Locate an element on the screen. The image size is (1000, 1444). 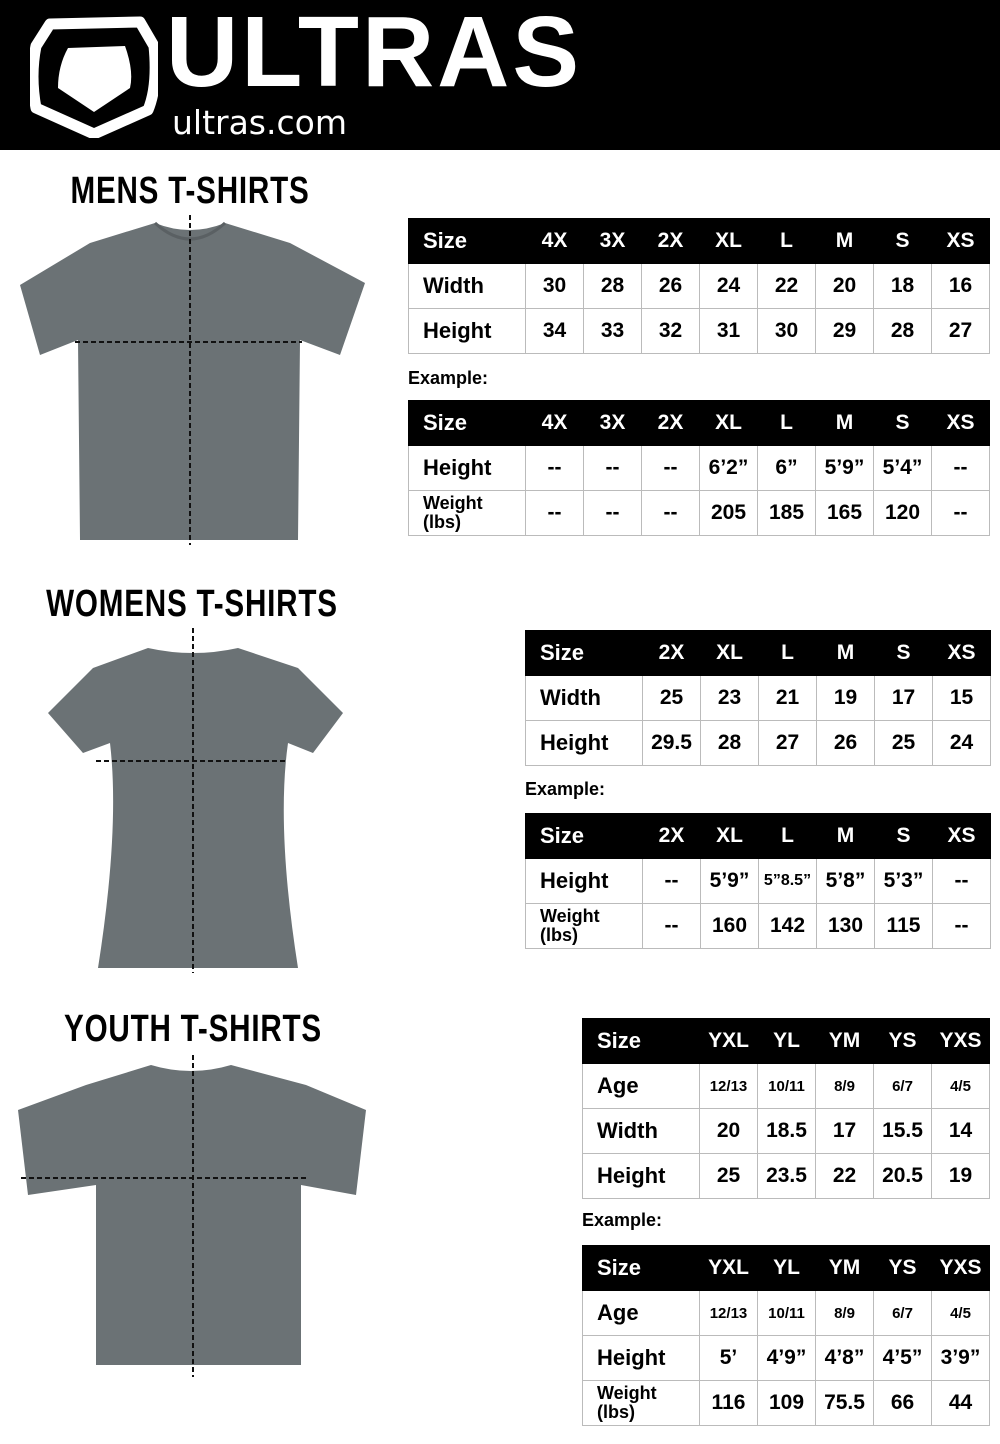
table-cell: 130 is located at coordinates (845, 926).